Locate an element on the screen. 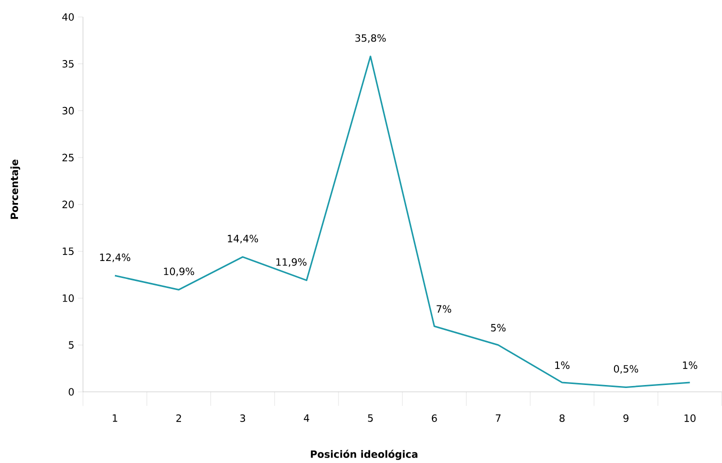  data-label: 14,4% is located at coordinates (243, 239).